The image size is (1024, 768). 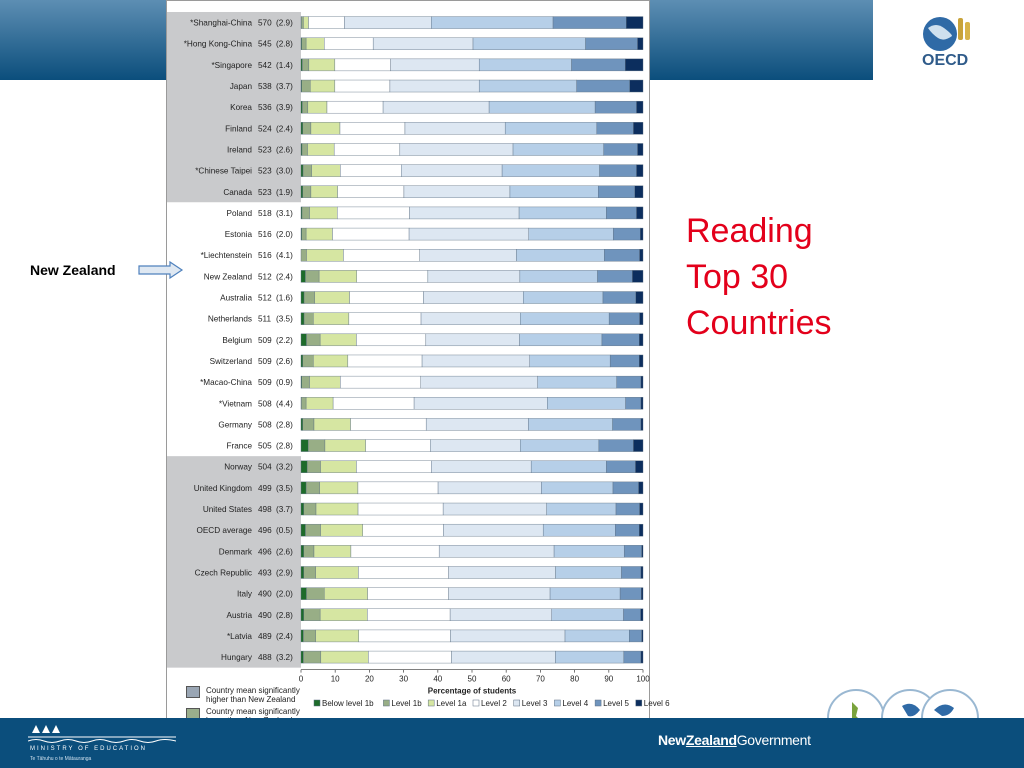 I want to click on country-label: *Liechtenstein, so click(x=227, y=255).